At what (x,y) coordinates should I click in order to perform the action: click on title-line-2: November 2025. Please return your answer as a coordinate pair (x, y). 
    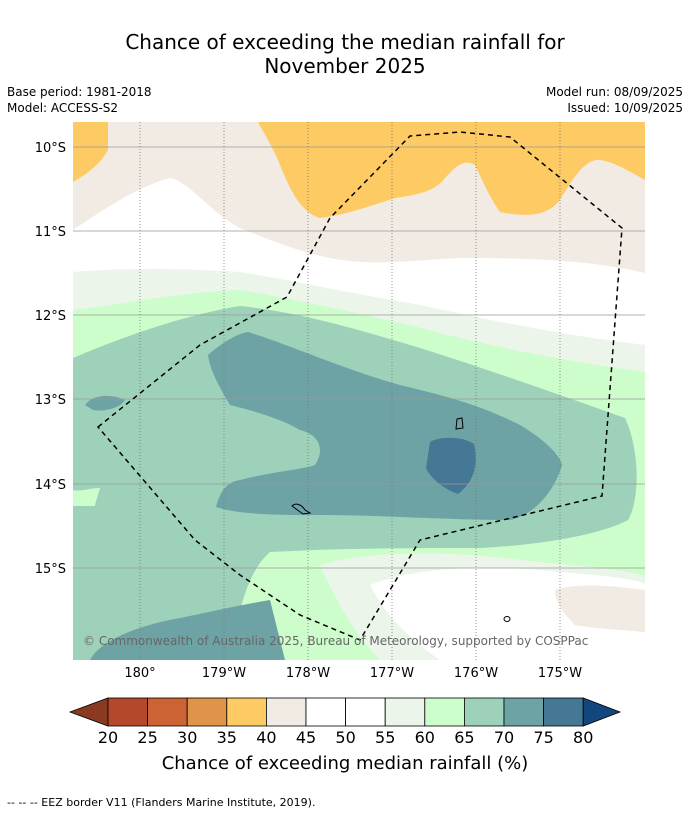
    Looking at the image, I should click on (345, 66).